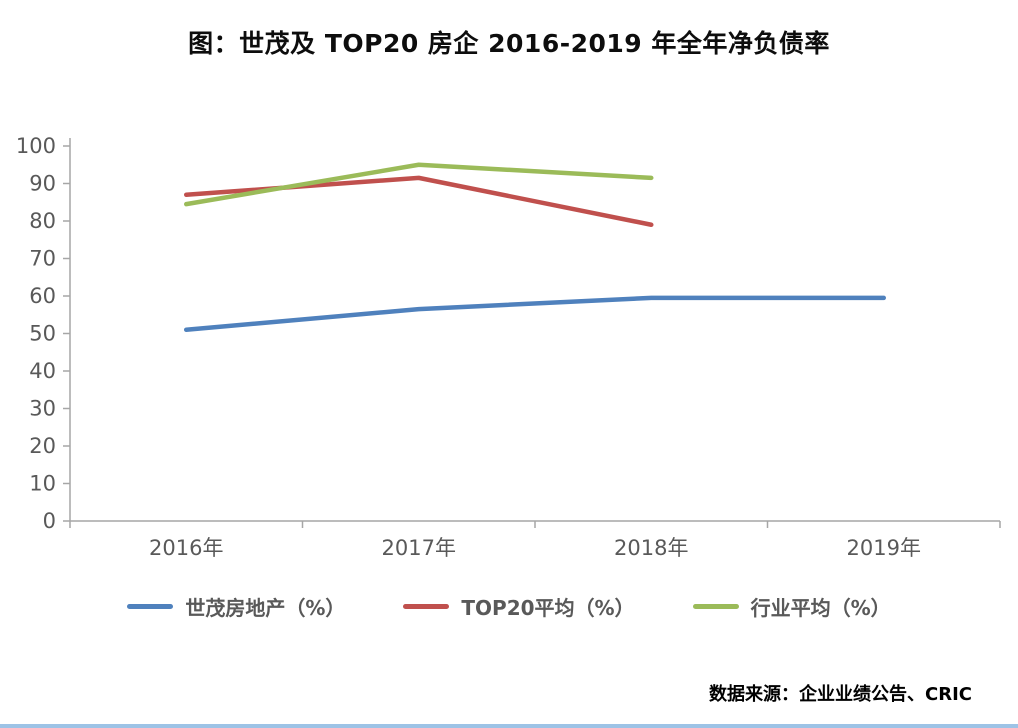 This screenshot has height=728, width=1018. What do you see at coordinates (265, 608) in the screenshot?
I see `legend-label-shimao: 世茂房地产（%）` at bounding box center [265, 608].